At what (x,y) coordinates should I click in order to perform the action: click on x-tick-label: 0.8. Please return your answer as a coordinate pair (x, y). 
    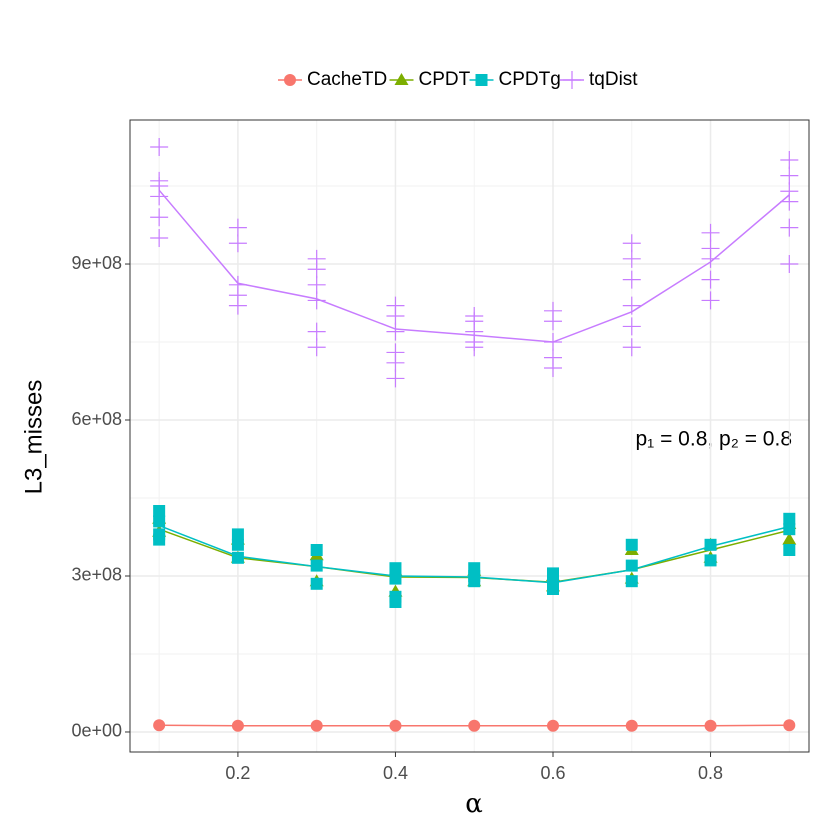
    Looking at the image, I should click on (710, 773).